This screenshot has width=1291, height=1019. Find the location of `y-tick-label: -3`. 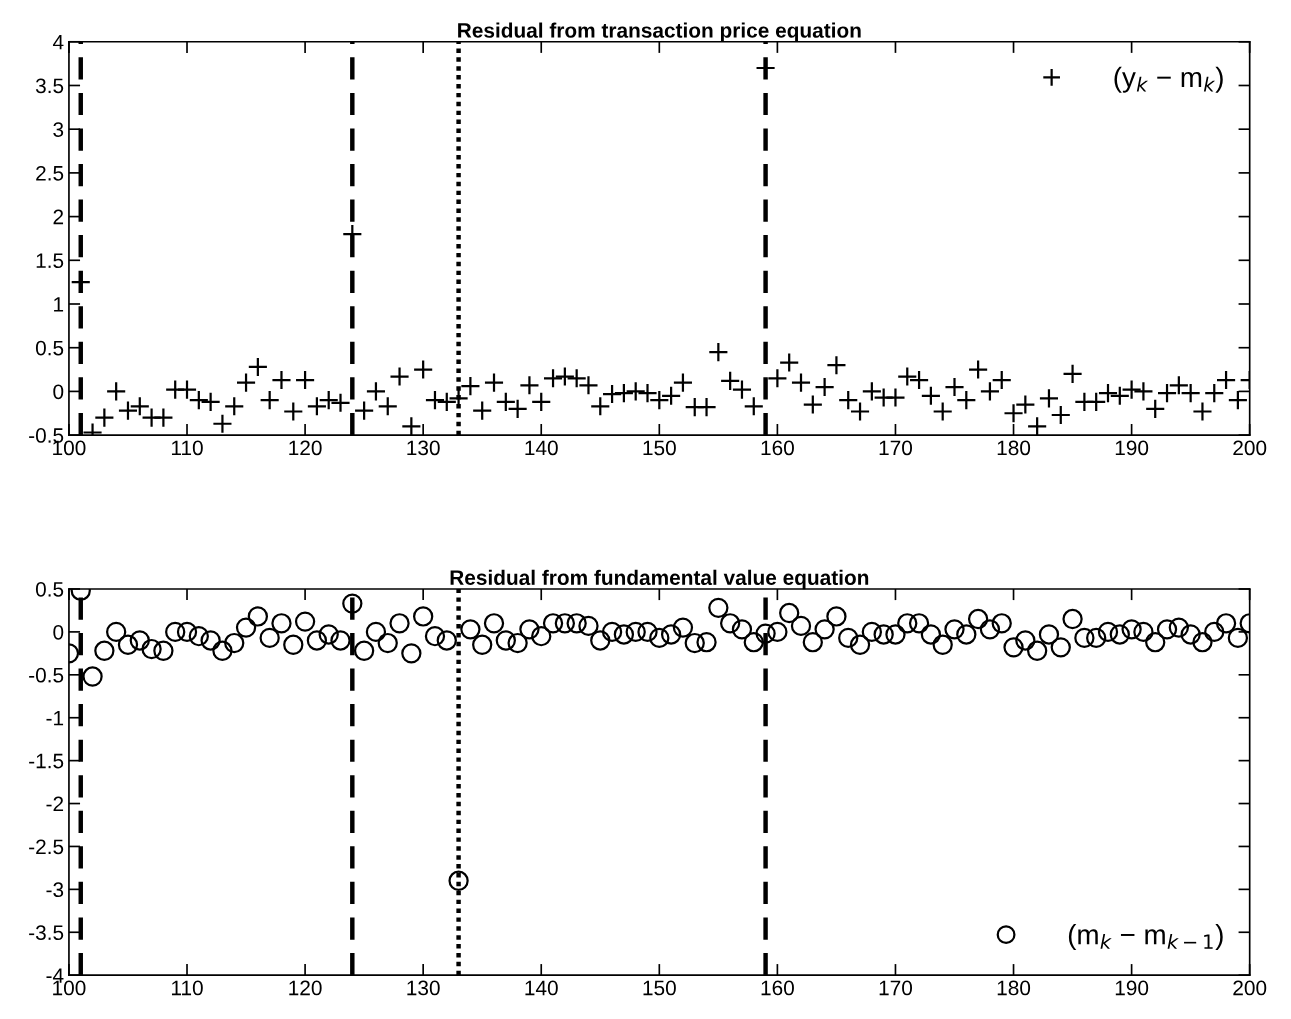

y-tick-label: -3 is located at coordinates (55, 890).